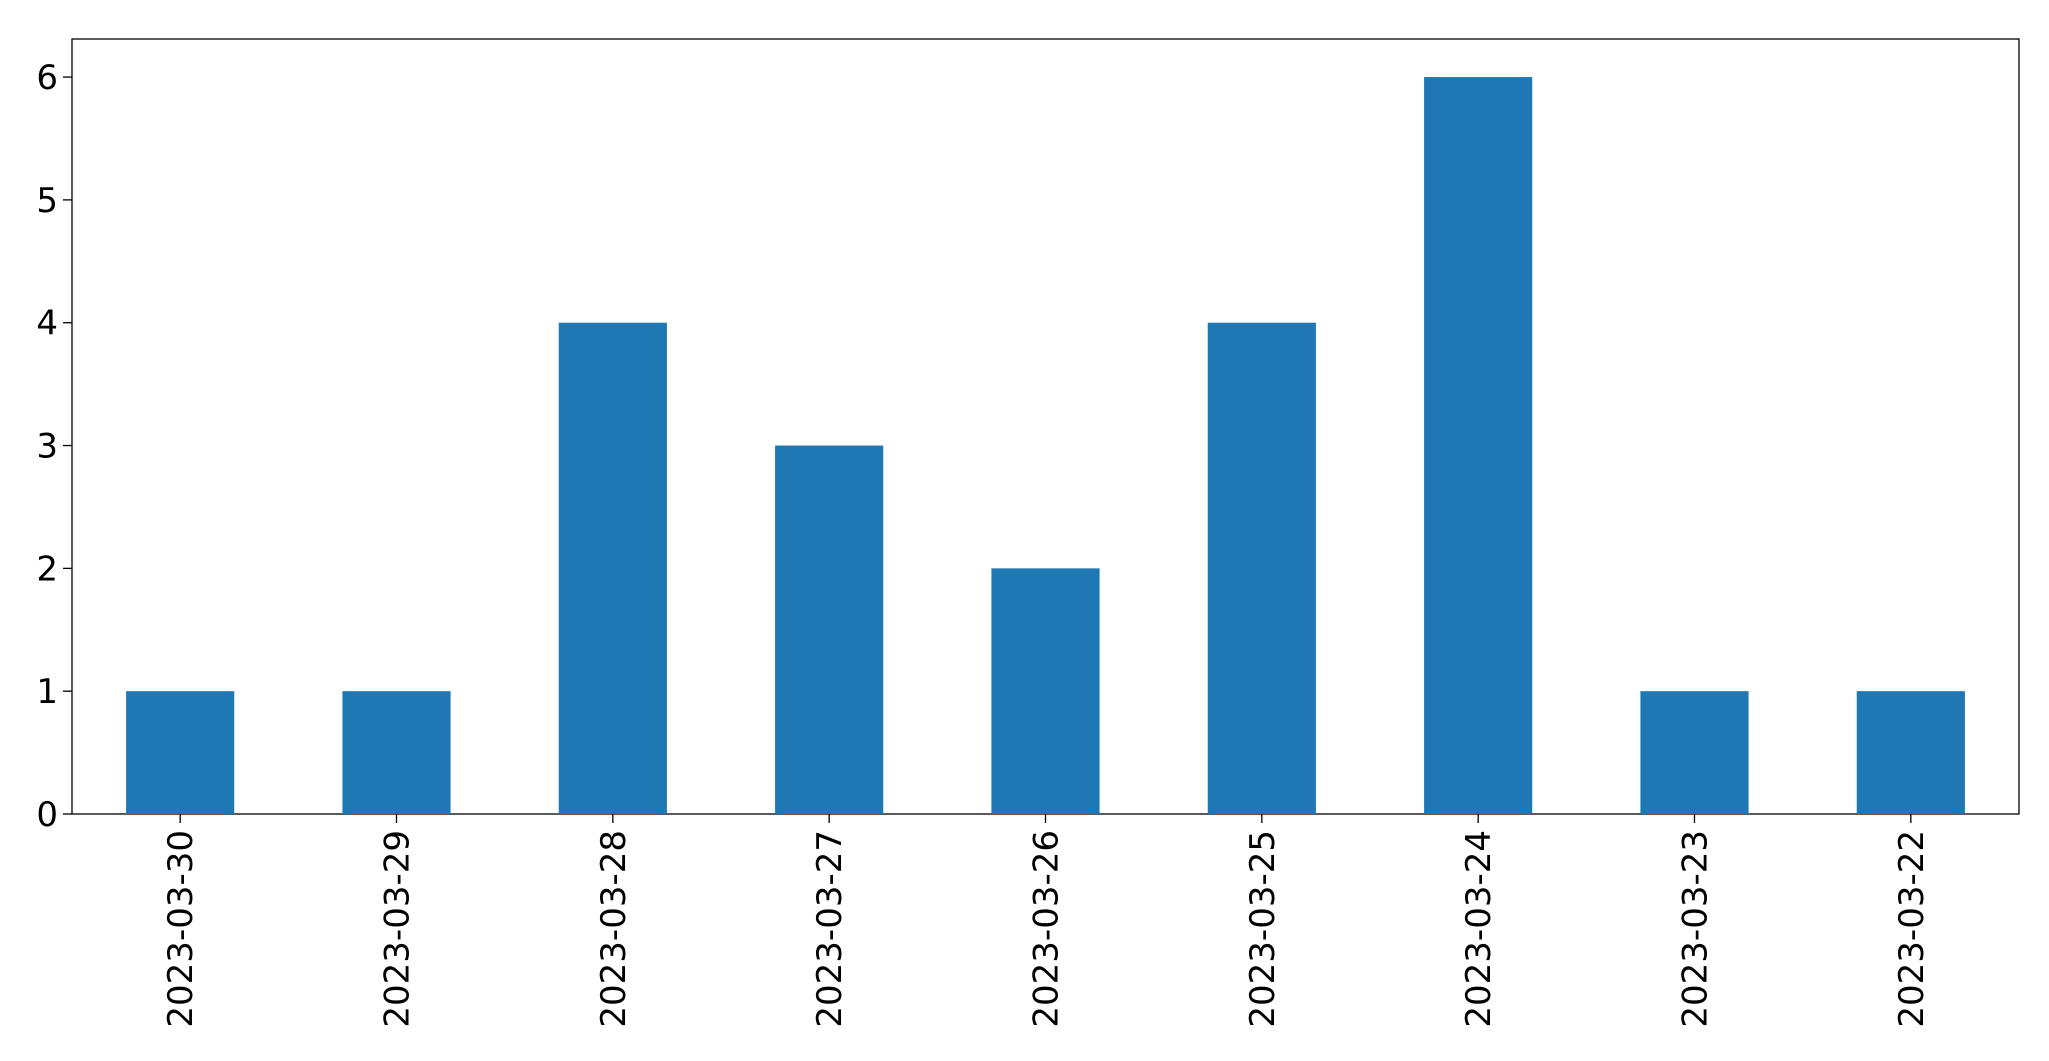 The height and width of the screenshot is (1061, 2049). Describe the element at coordinates (1263, 929) in the screenshot. I see `x-tick-label: 2023-03-25` at that location.